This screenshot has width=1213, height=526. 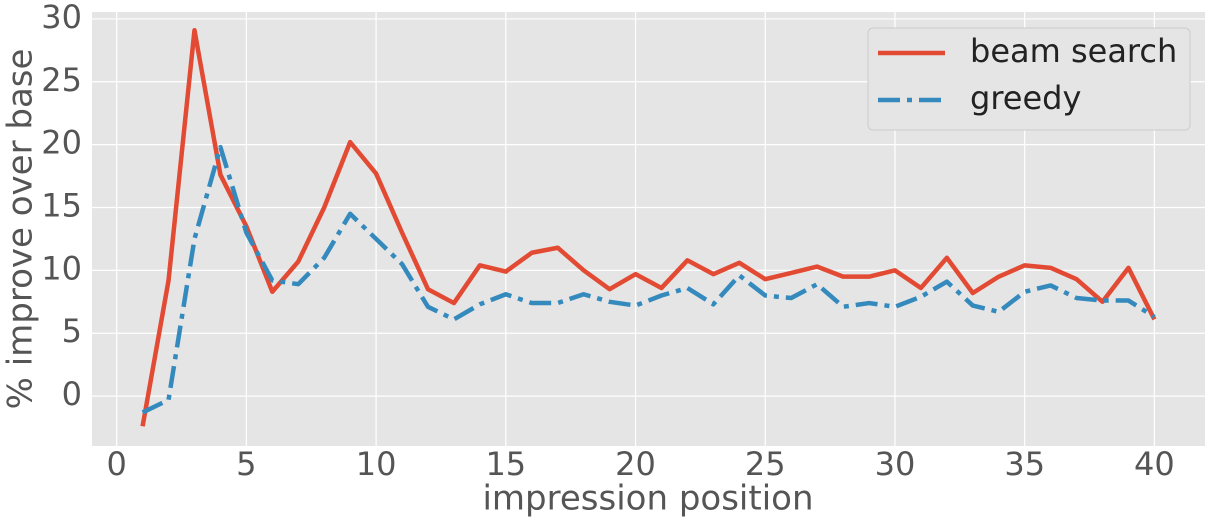 What do you see at coordinates (647, 499) in the screenshot?
I see `x-axis-title: impression position` at bounding box center [647, 499].